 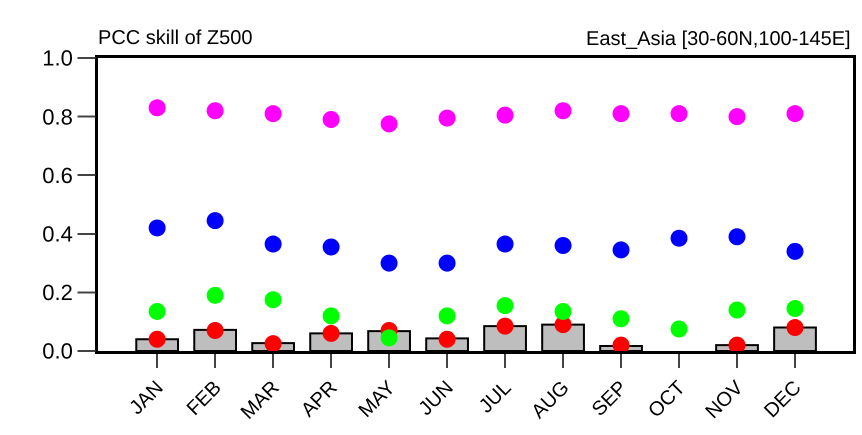 What do you see at coordinates (175, 38) in the screenshot?
I see `chart-title: PCC skill of Z500` at bounding box center [175, 38].